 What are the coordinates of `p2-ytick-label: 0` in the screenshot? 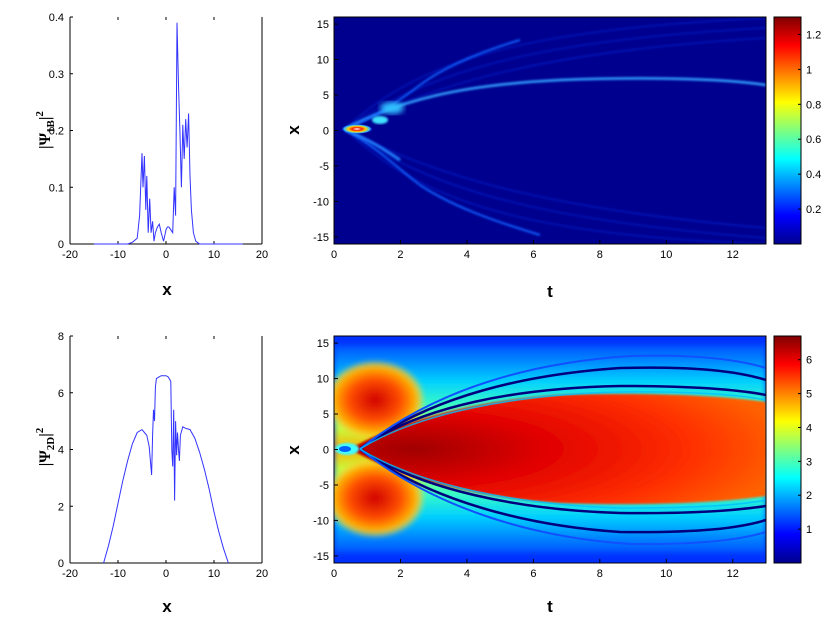 It's located at (61, 564).